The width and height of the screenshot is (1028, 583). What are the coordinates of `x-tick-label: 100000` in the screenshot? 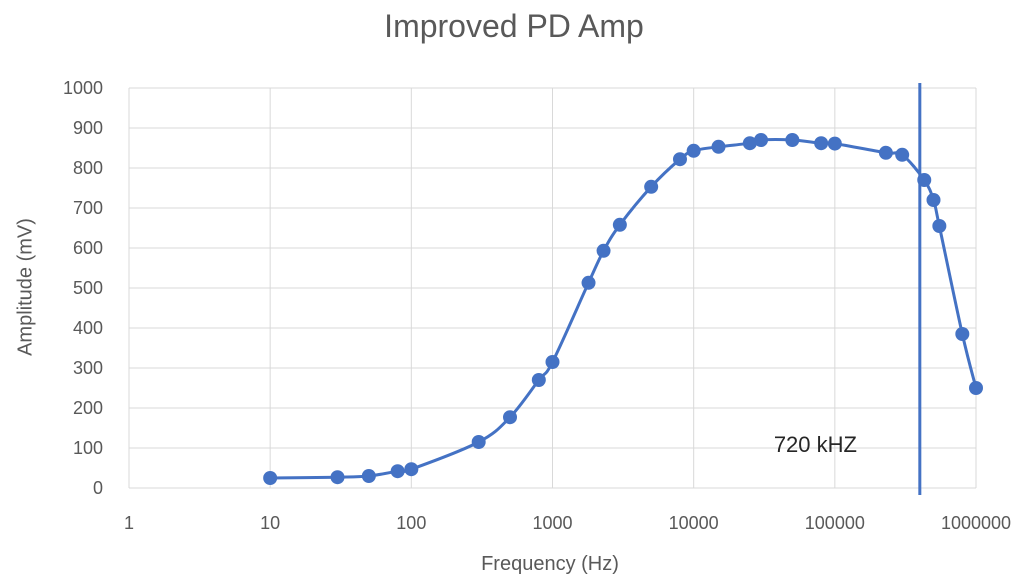 It's located at (835, 523).